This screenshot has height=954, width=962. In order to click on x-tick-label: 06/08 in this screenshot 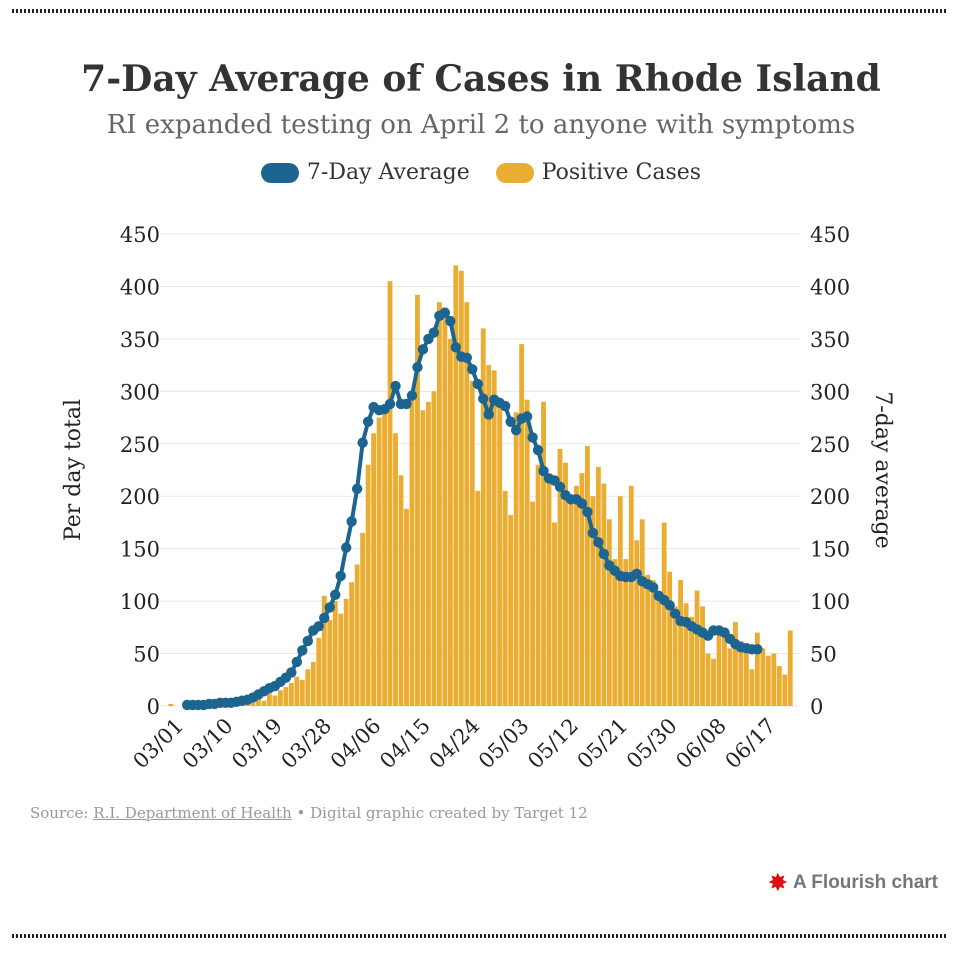, I will do `click(701, 744)`.